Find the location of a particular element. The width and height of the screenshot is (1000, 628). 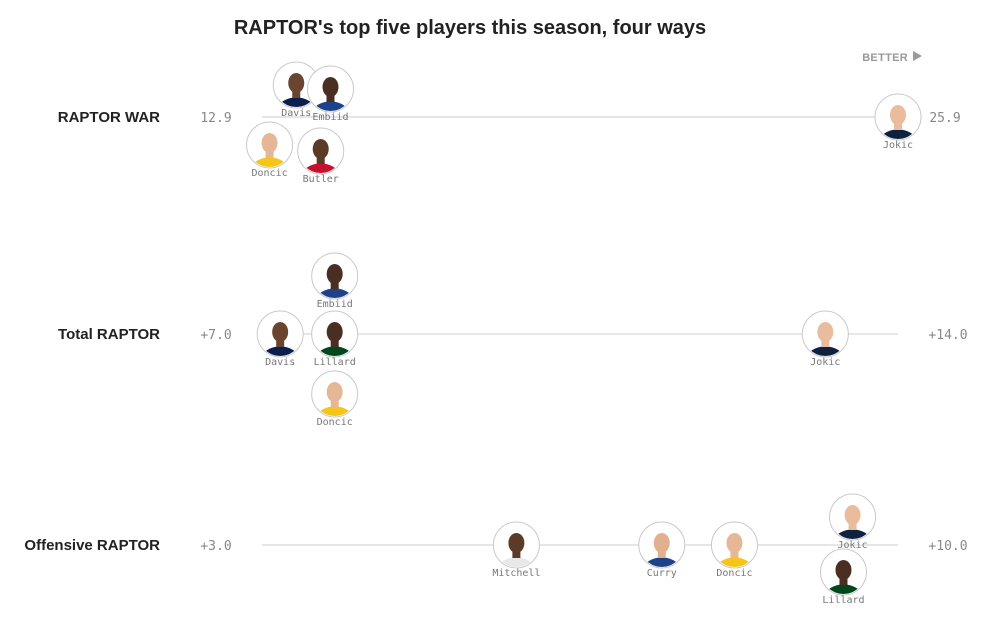

row-label: RAPTOR WAR is located at coordinates (109, 117).